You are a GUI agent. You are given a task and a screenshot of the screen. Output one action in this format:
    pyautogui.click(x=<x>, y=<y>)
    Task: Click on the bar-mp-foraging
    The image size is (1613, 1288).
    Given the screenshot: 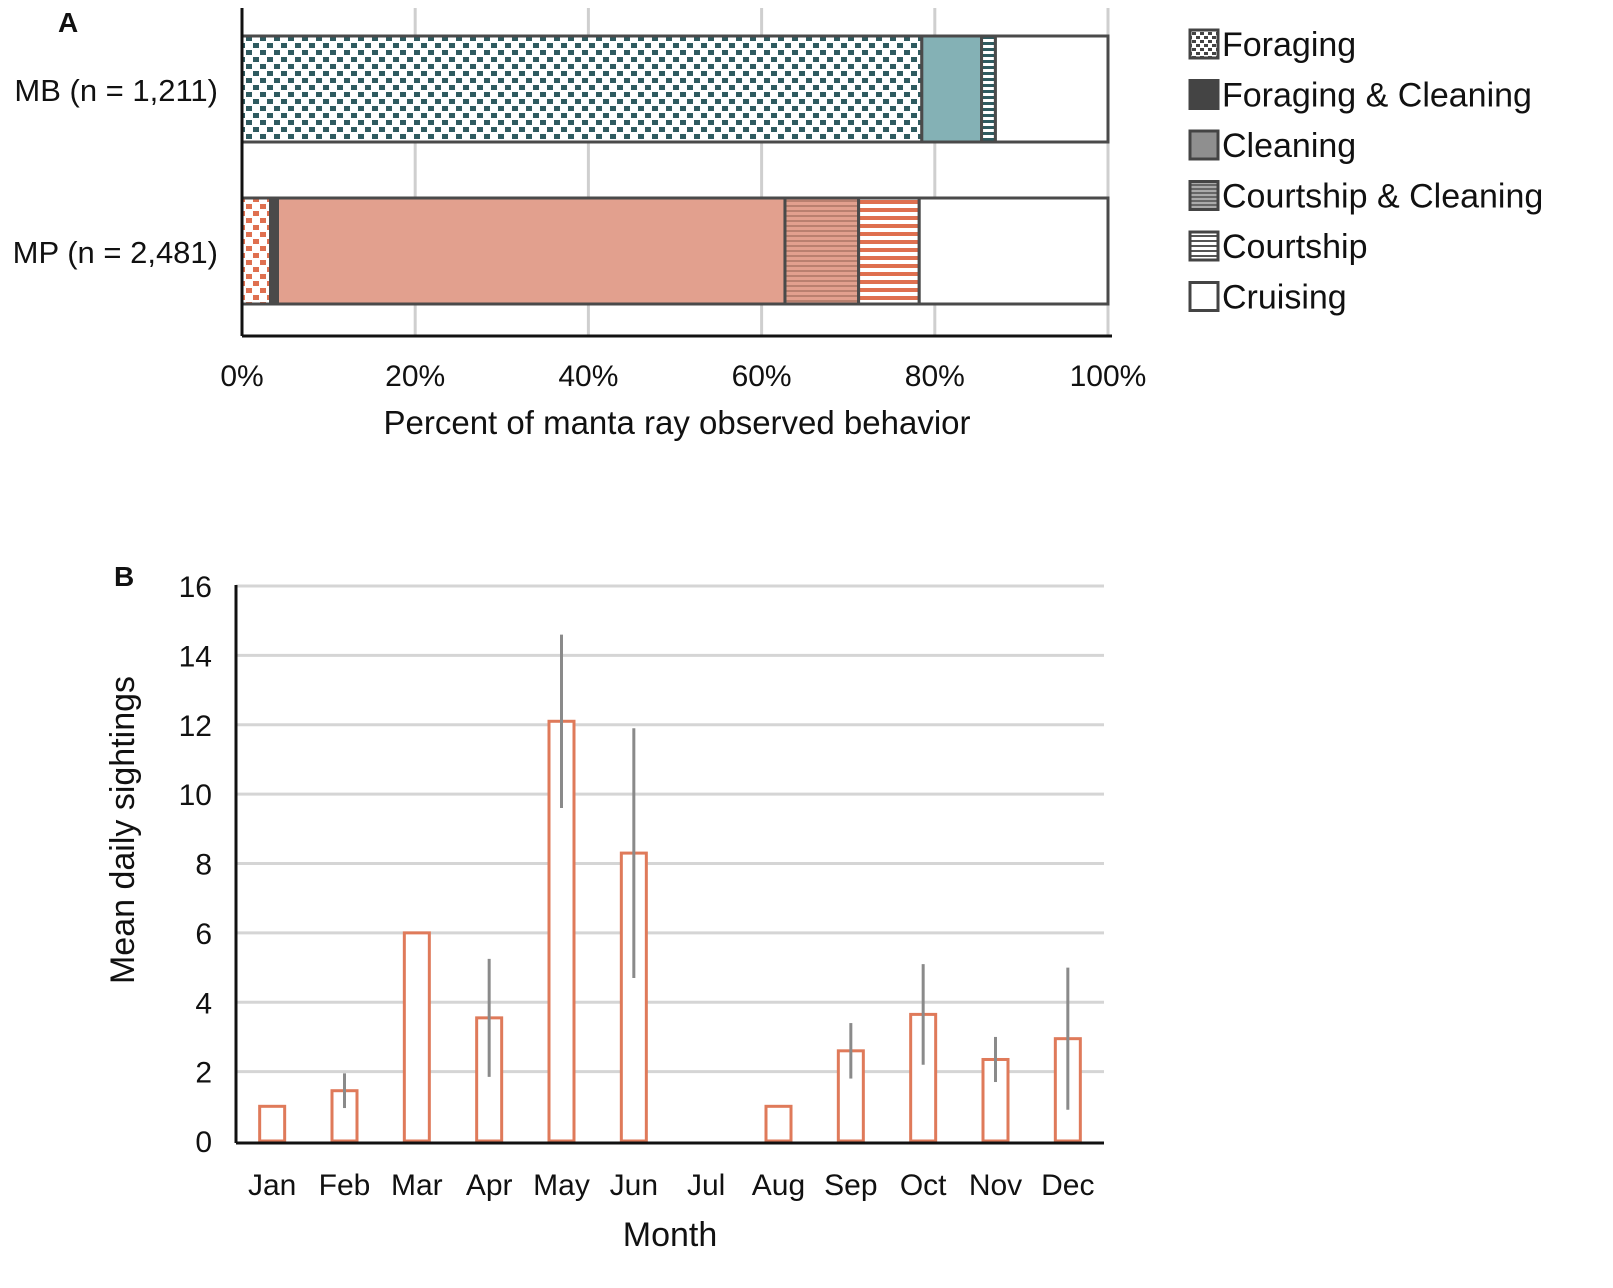 What is the action you would take?
    pyautogui.click(x=256, y=251)
    